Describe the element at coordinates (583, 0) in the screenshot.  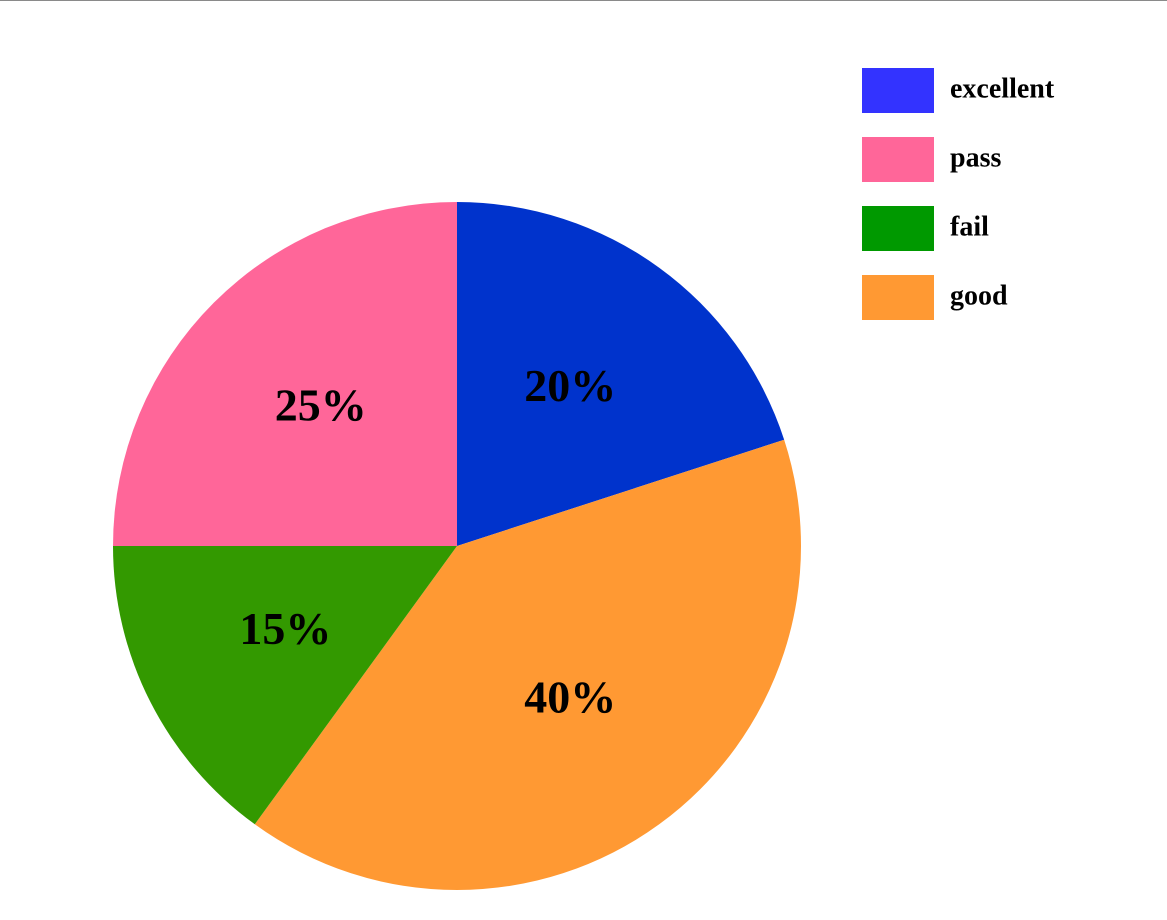
I see `top-border-line` at that location.